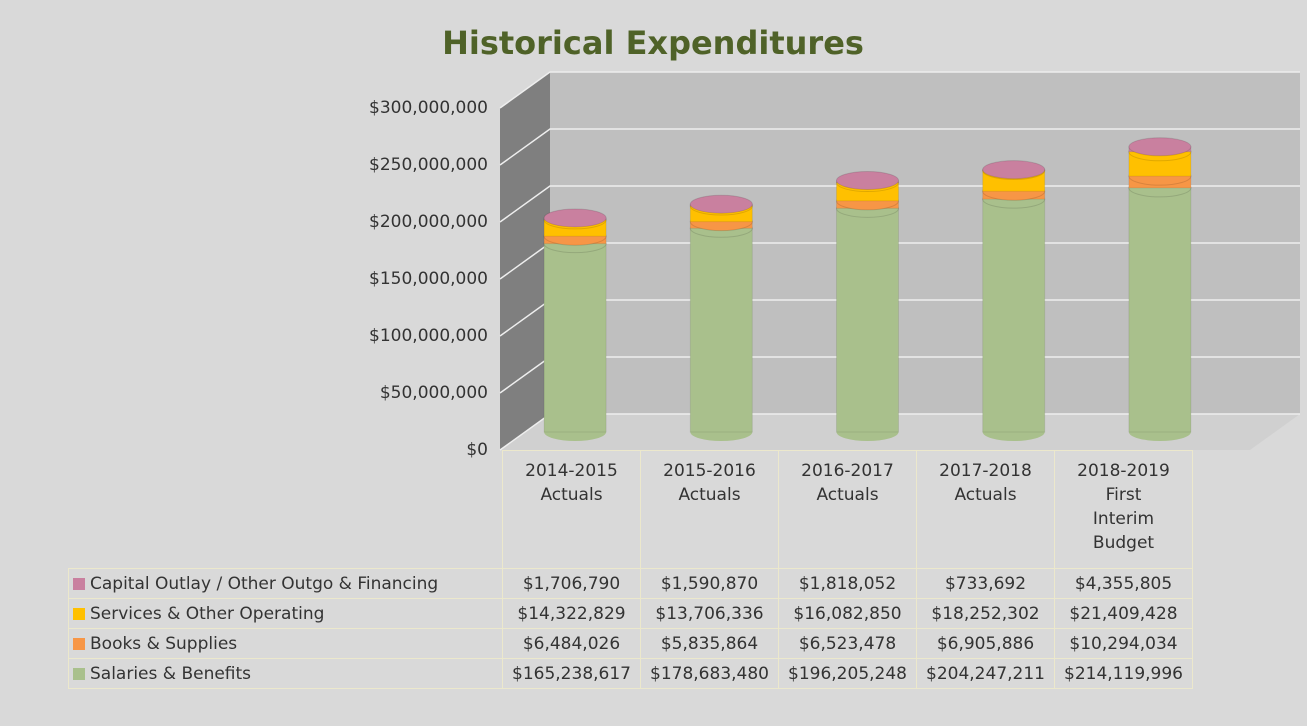 The height and width of the screenshot is (726, 1307). I want to click on value-label: $165,238,617, so click(571, 673).